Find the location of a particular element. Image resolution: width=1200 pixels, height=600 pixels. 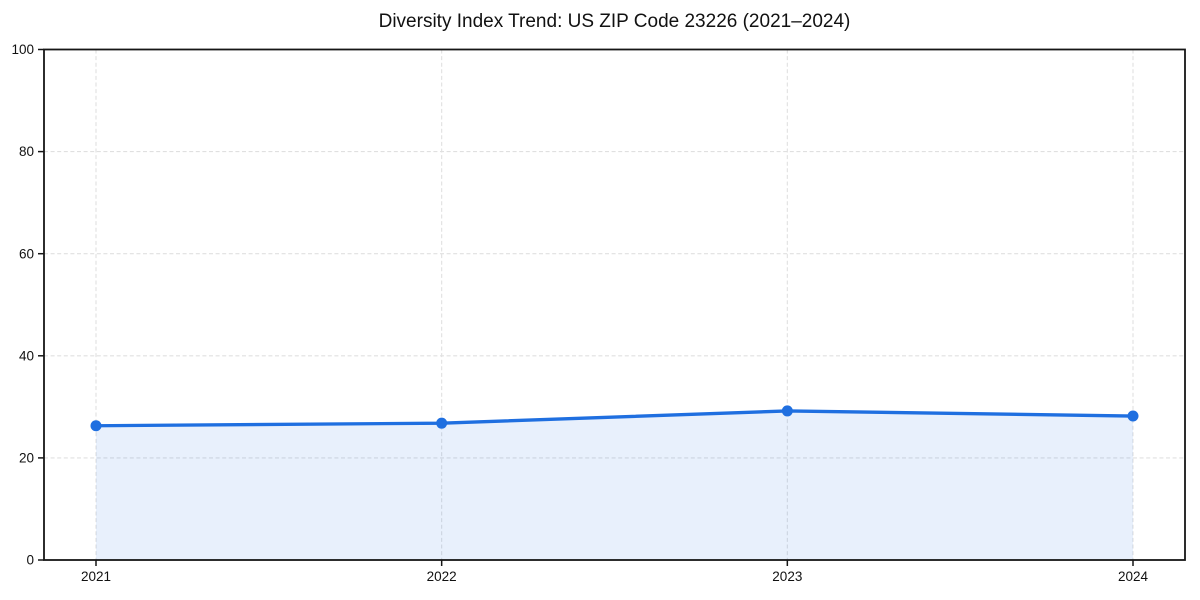

trend-line is located at coordinates (614, 418).